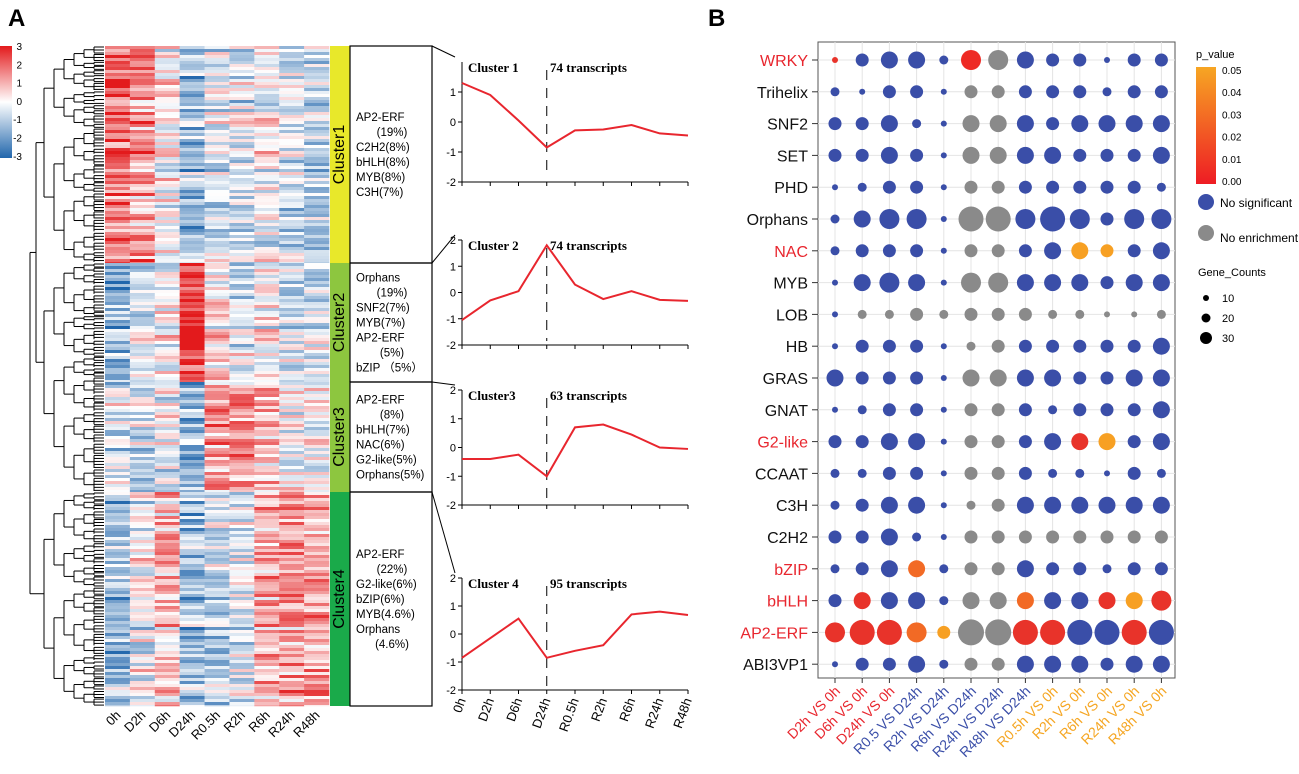 The width and height of the screenshot is (1299, 774). I want to click on series-line, so click(575, 634).